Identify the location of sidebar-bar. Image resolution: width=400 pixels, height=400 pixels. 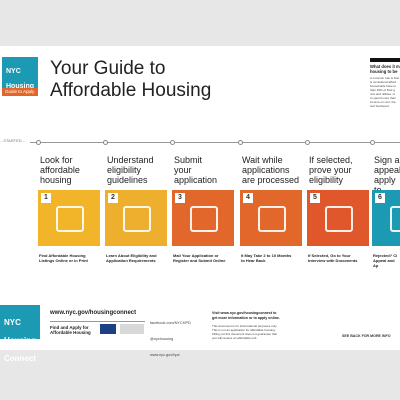
(385, 60).